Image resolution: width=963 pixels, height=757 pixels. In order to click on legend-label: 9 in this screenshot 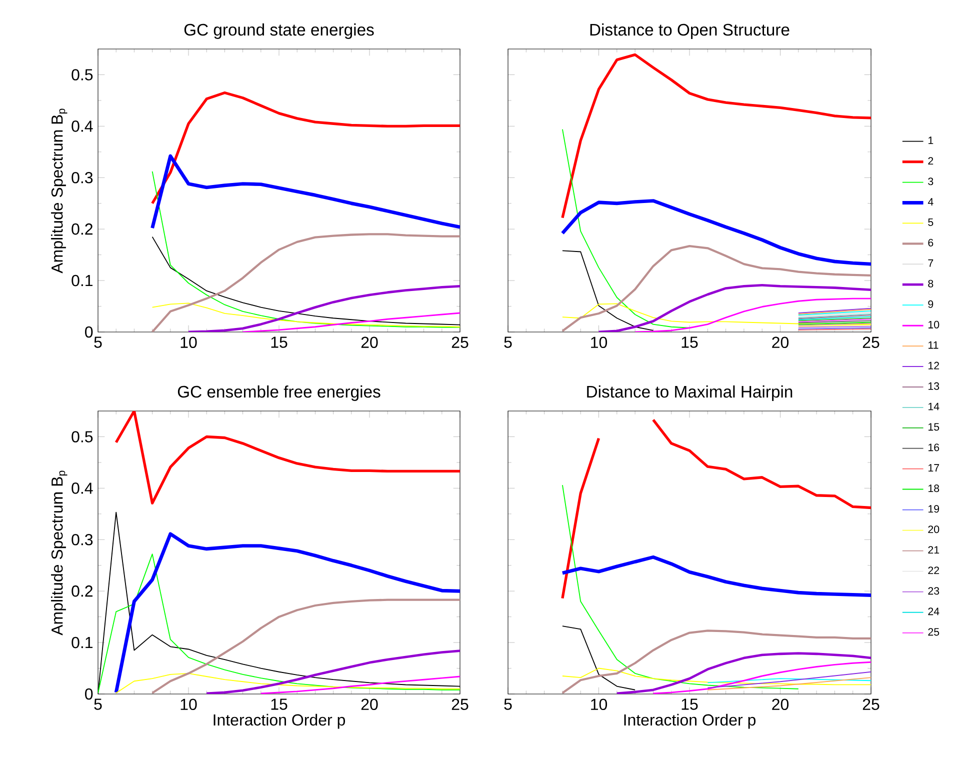, I will do `click(931, 304)`.